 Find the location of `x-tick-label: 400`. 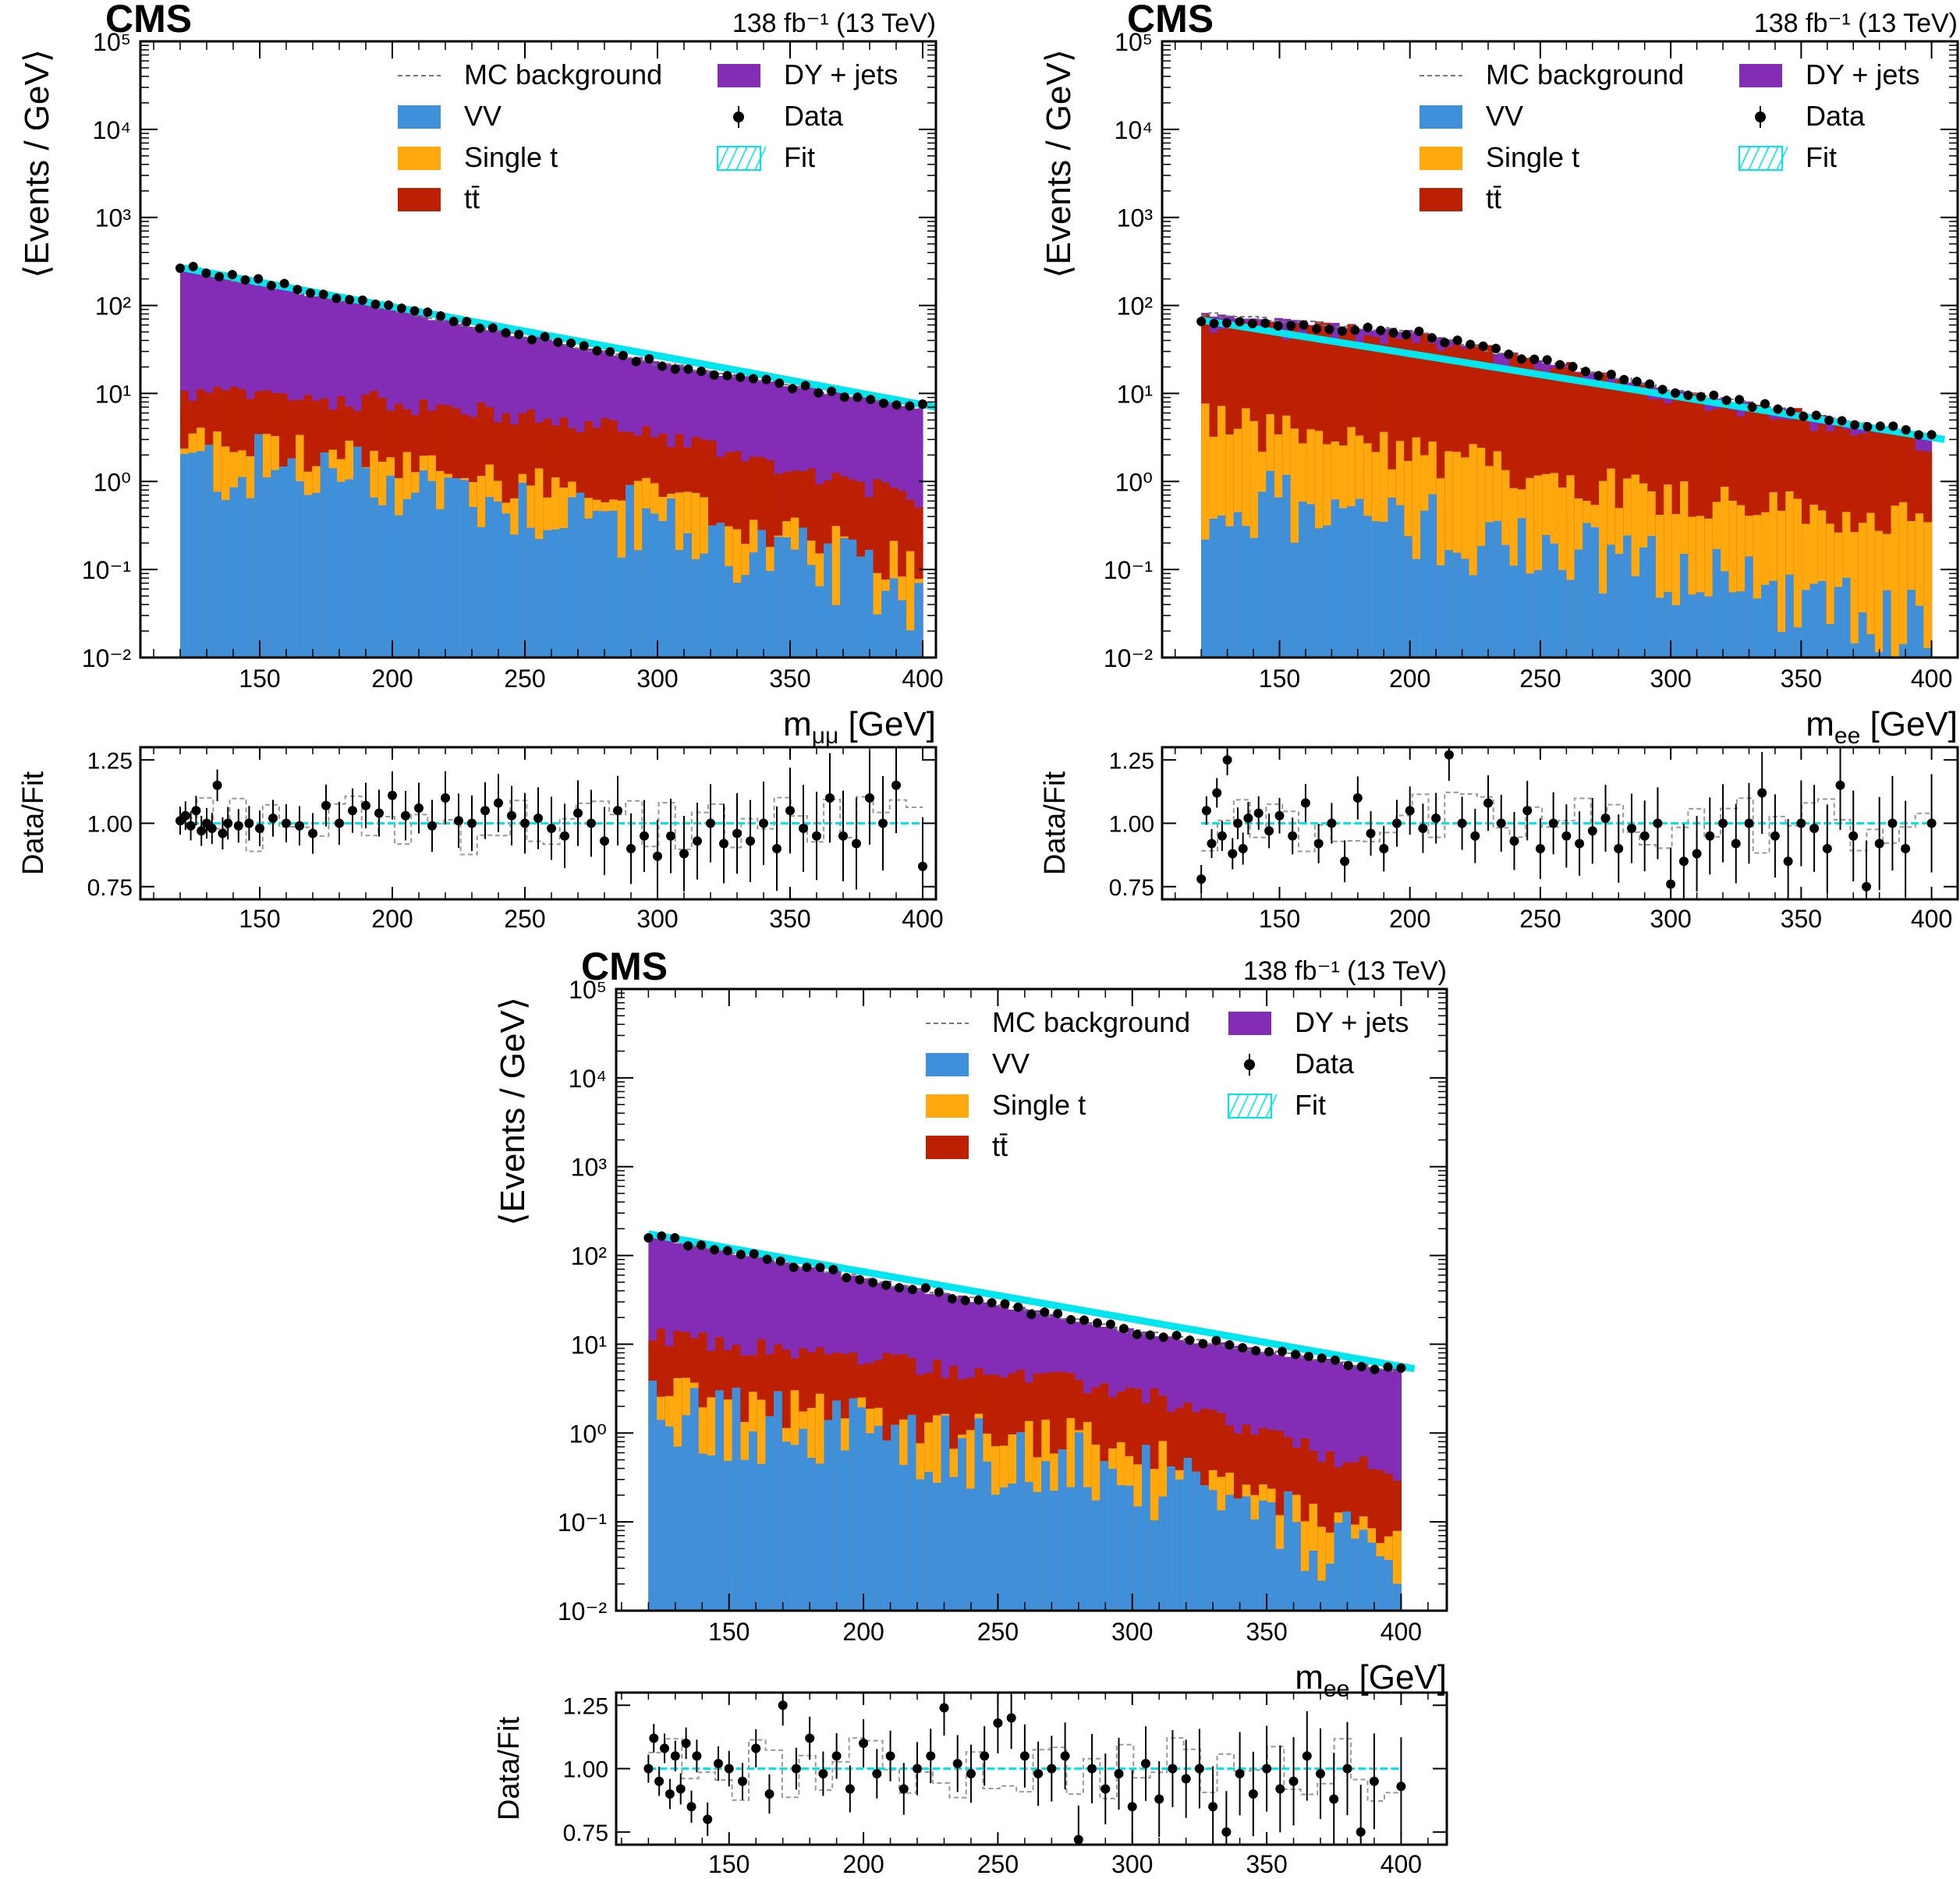

x-tick-label: 400 is located at coordinates (1931, 679).